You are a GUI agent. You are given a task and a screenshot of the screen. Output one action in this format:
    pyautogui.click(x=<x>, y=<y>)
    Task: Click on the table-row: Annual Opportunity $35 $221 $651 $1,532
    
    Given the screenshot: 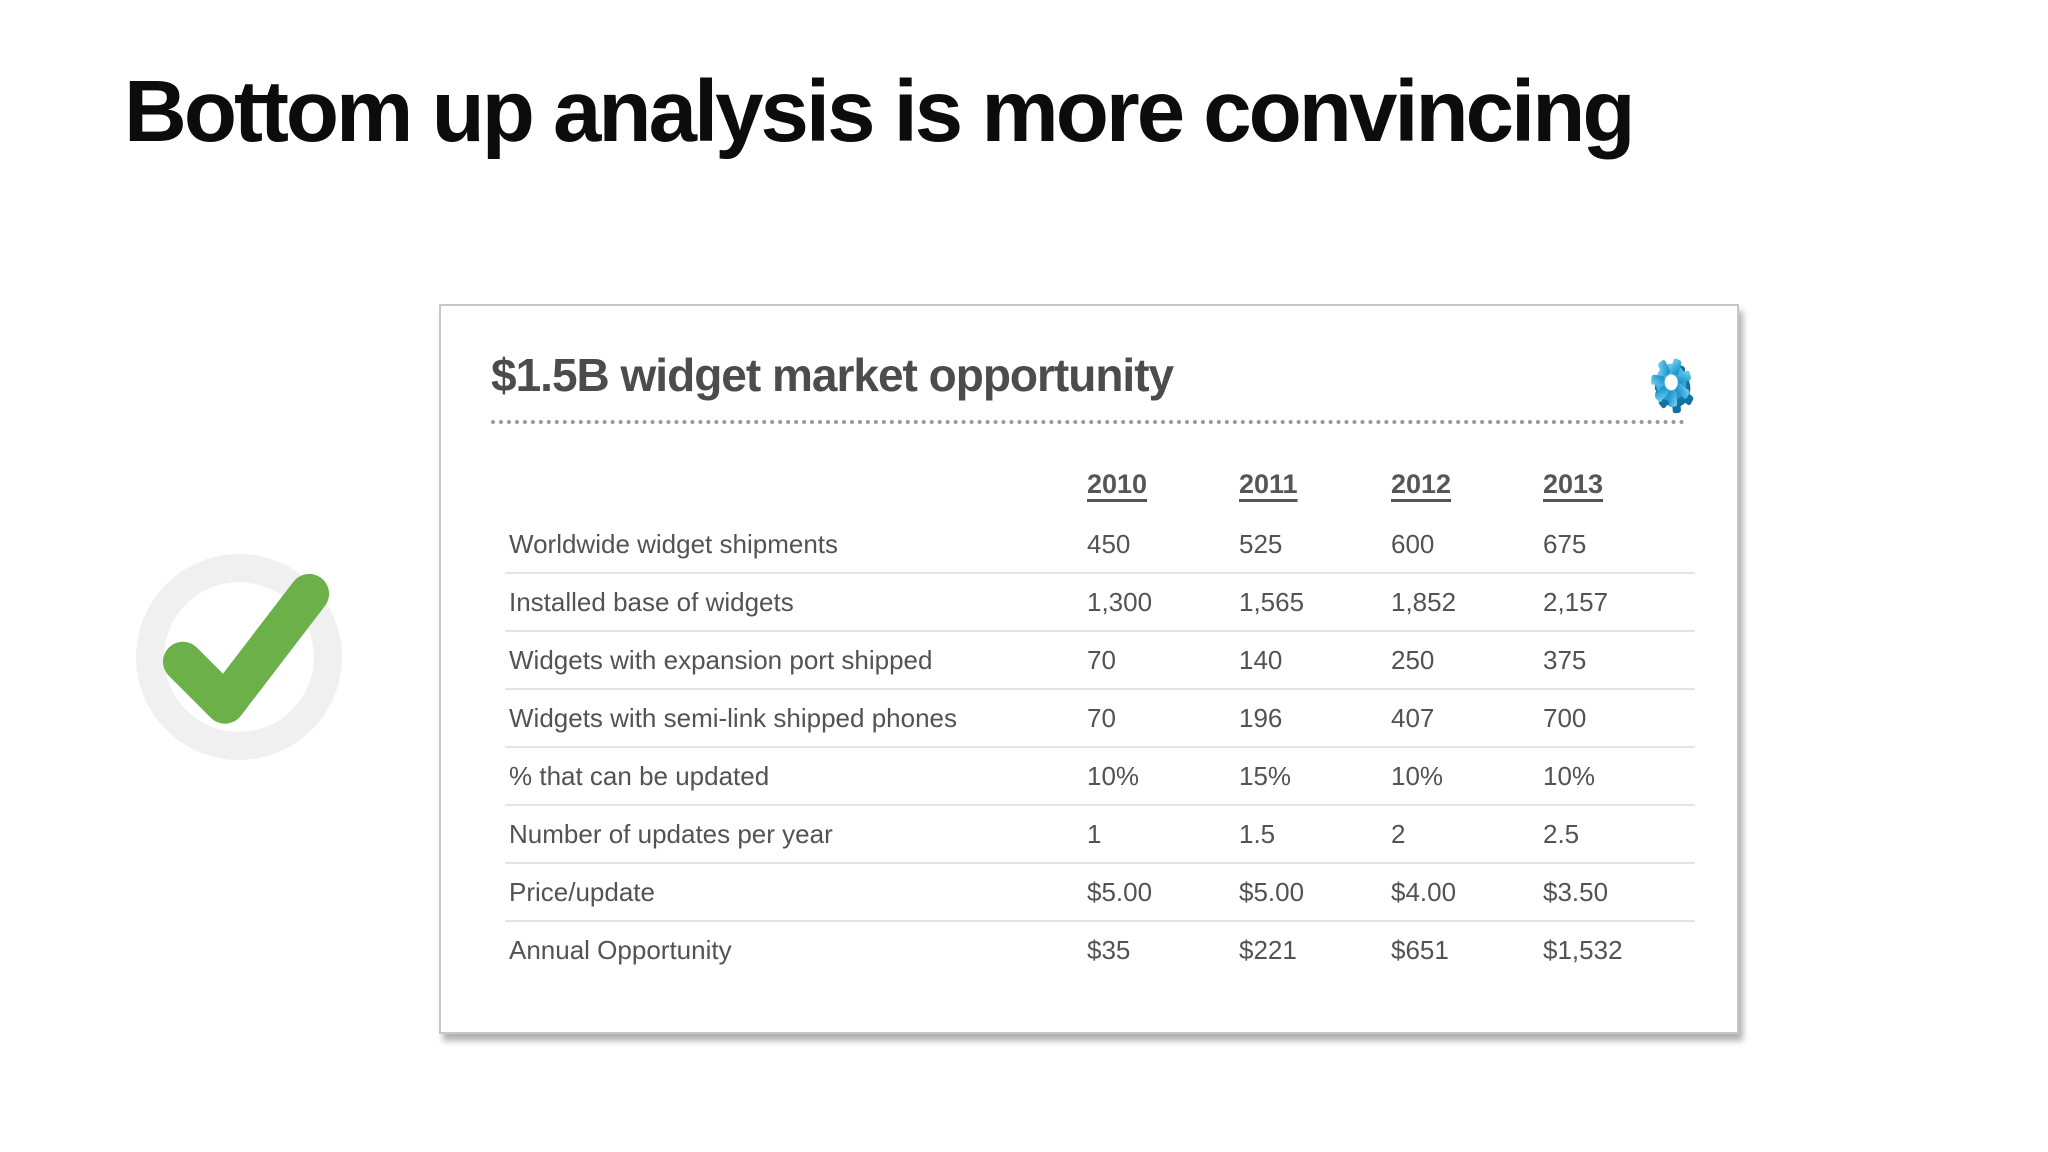 What is the action you would take?
    pyautogui.click(x=1100, y=949)
    